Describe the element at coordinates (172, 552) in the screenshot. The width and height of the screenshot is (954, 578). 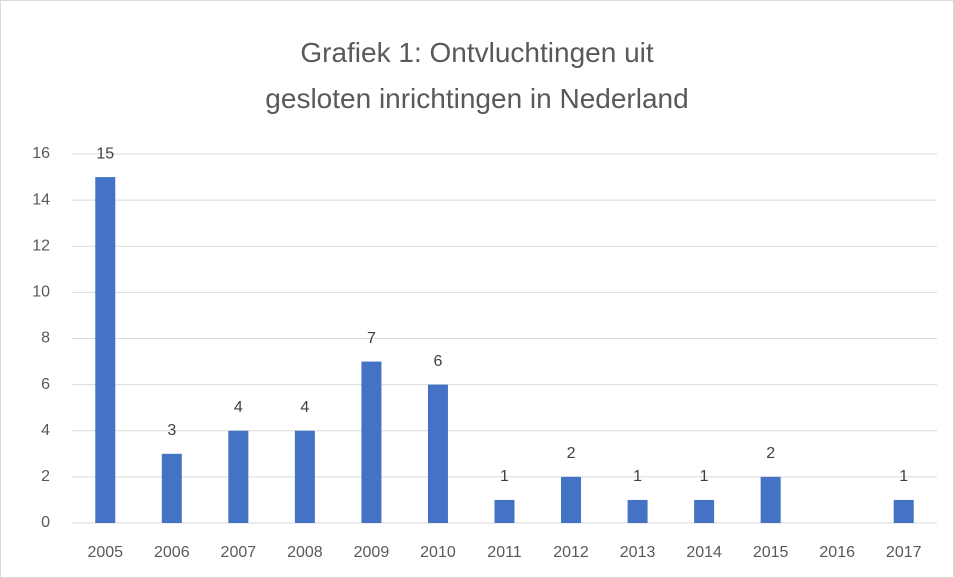
I see `x-tick-label: 2006` at that location.